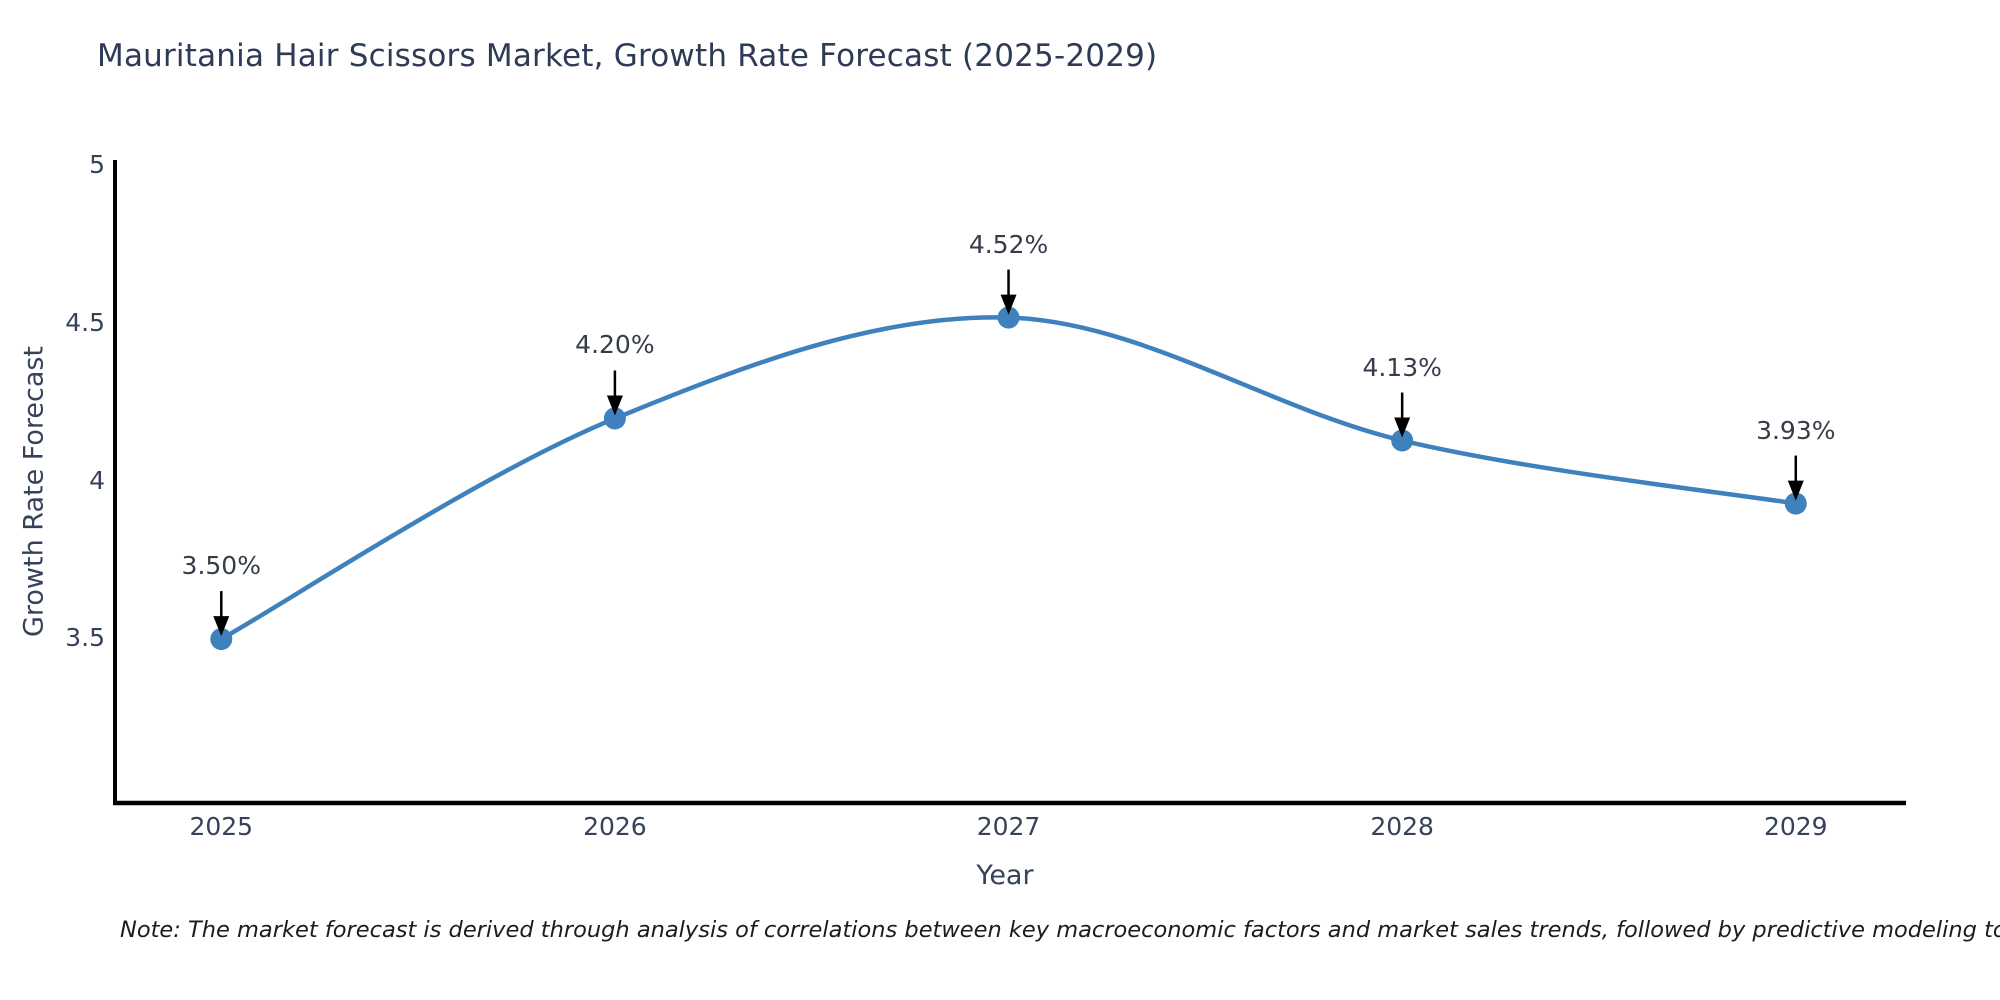 The image size is (2000, 1000). I want to click on y-tick-label: 4, so click(97, 480).